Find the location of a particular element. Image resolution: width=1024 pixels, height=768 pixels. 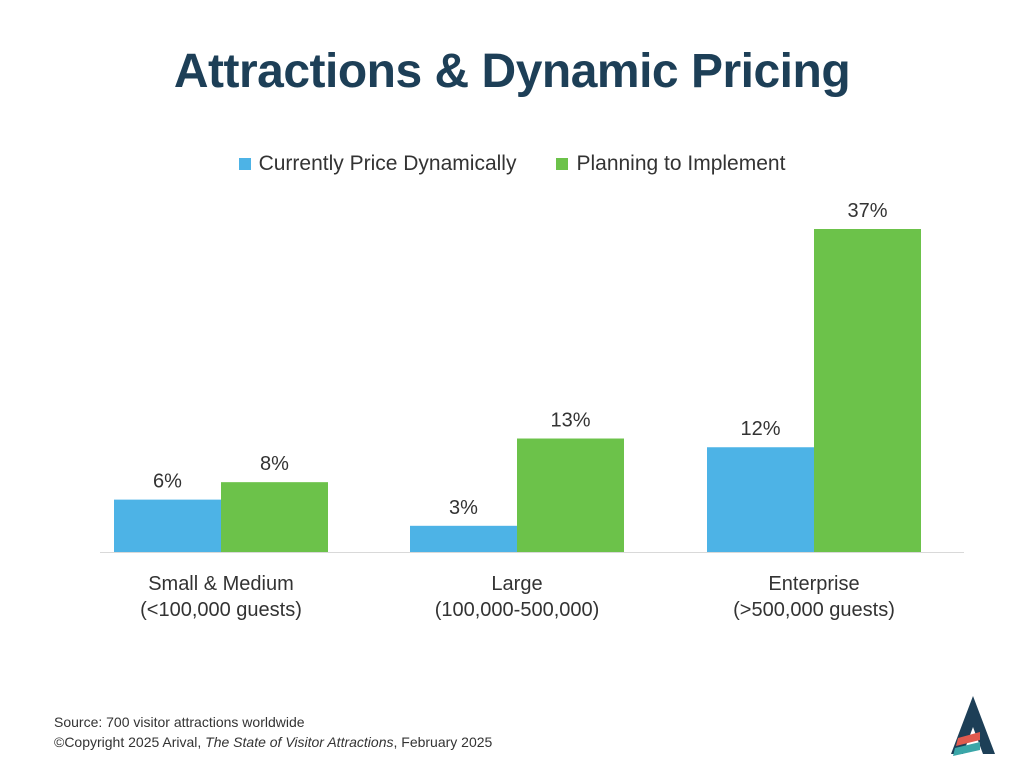

legend-item-current: Currently Price Dynamically is located at coordinates (377, 164).